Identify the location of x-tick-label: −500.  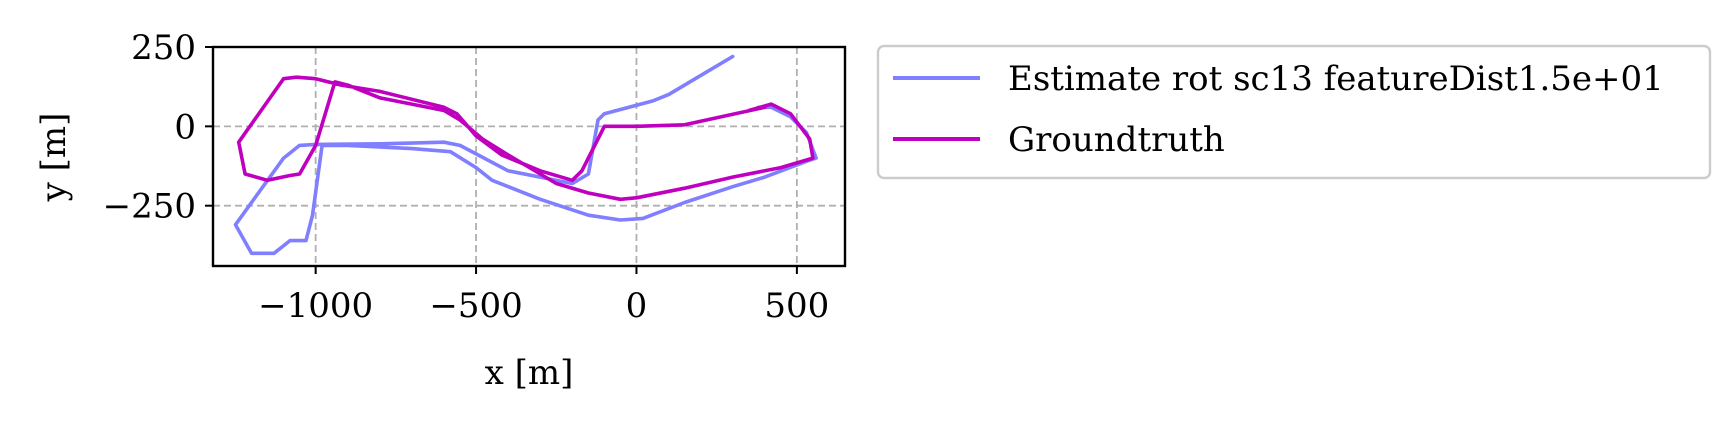
(475, 306).